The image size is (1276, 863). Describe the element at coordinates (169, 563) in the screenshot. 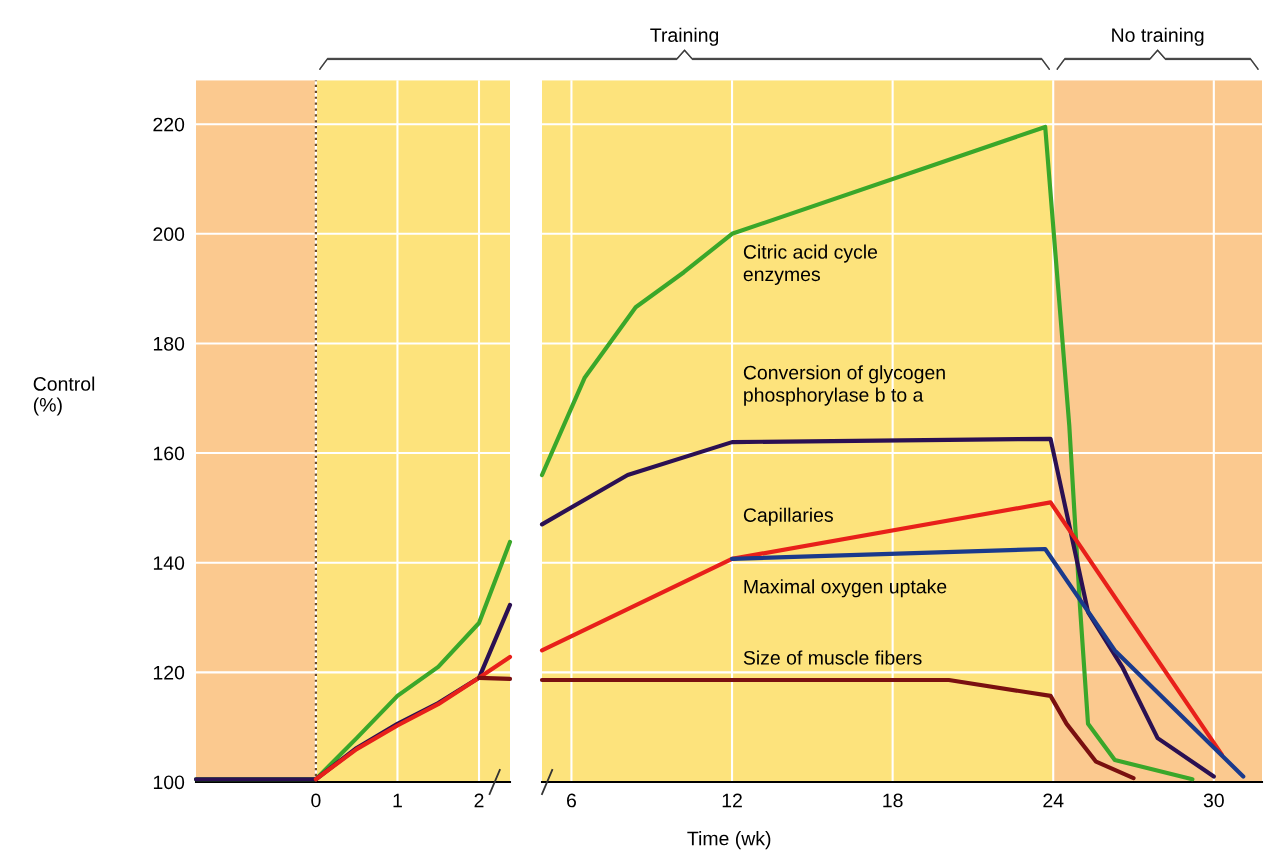

I see `y-tick-label: 140` at that location.